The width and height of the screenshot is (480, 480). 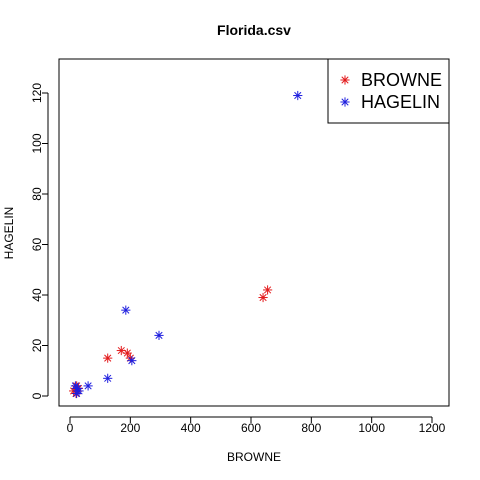 What do you see at coordinates (191, 428) in the screenshot?
I see `x-tick-label: 400` at bounding box center [191, 428].